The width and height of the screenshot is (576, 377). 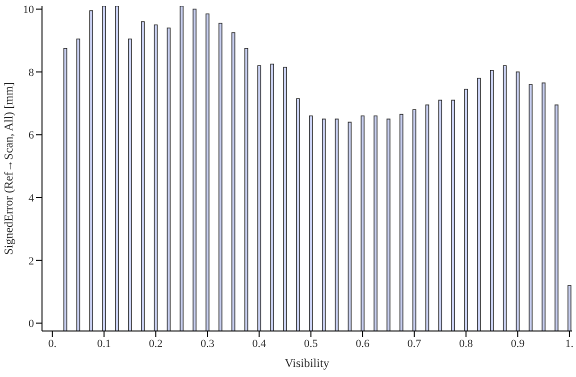 I want to click on x-tick-label: 0.4, so click(x=259, y=344).